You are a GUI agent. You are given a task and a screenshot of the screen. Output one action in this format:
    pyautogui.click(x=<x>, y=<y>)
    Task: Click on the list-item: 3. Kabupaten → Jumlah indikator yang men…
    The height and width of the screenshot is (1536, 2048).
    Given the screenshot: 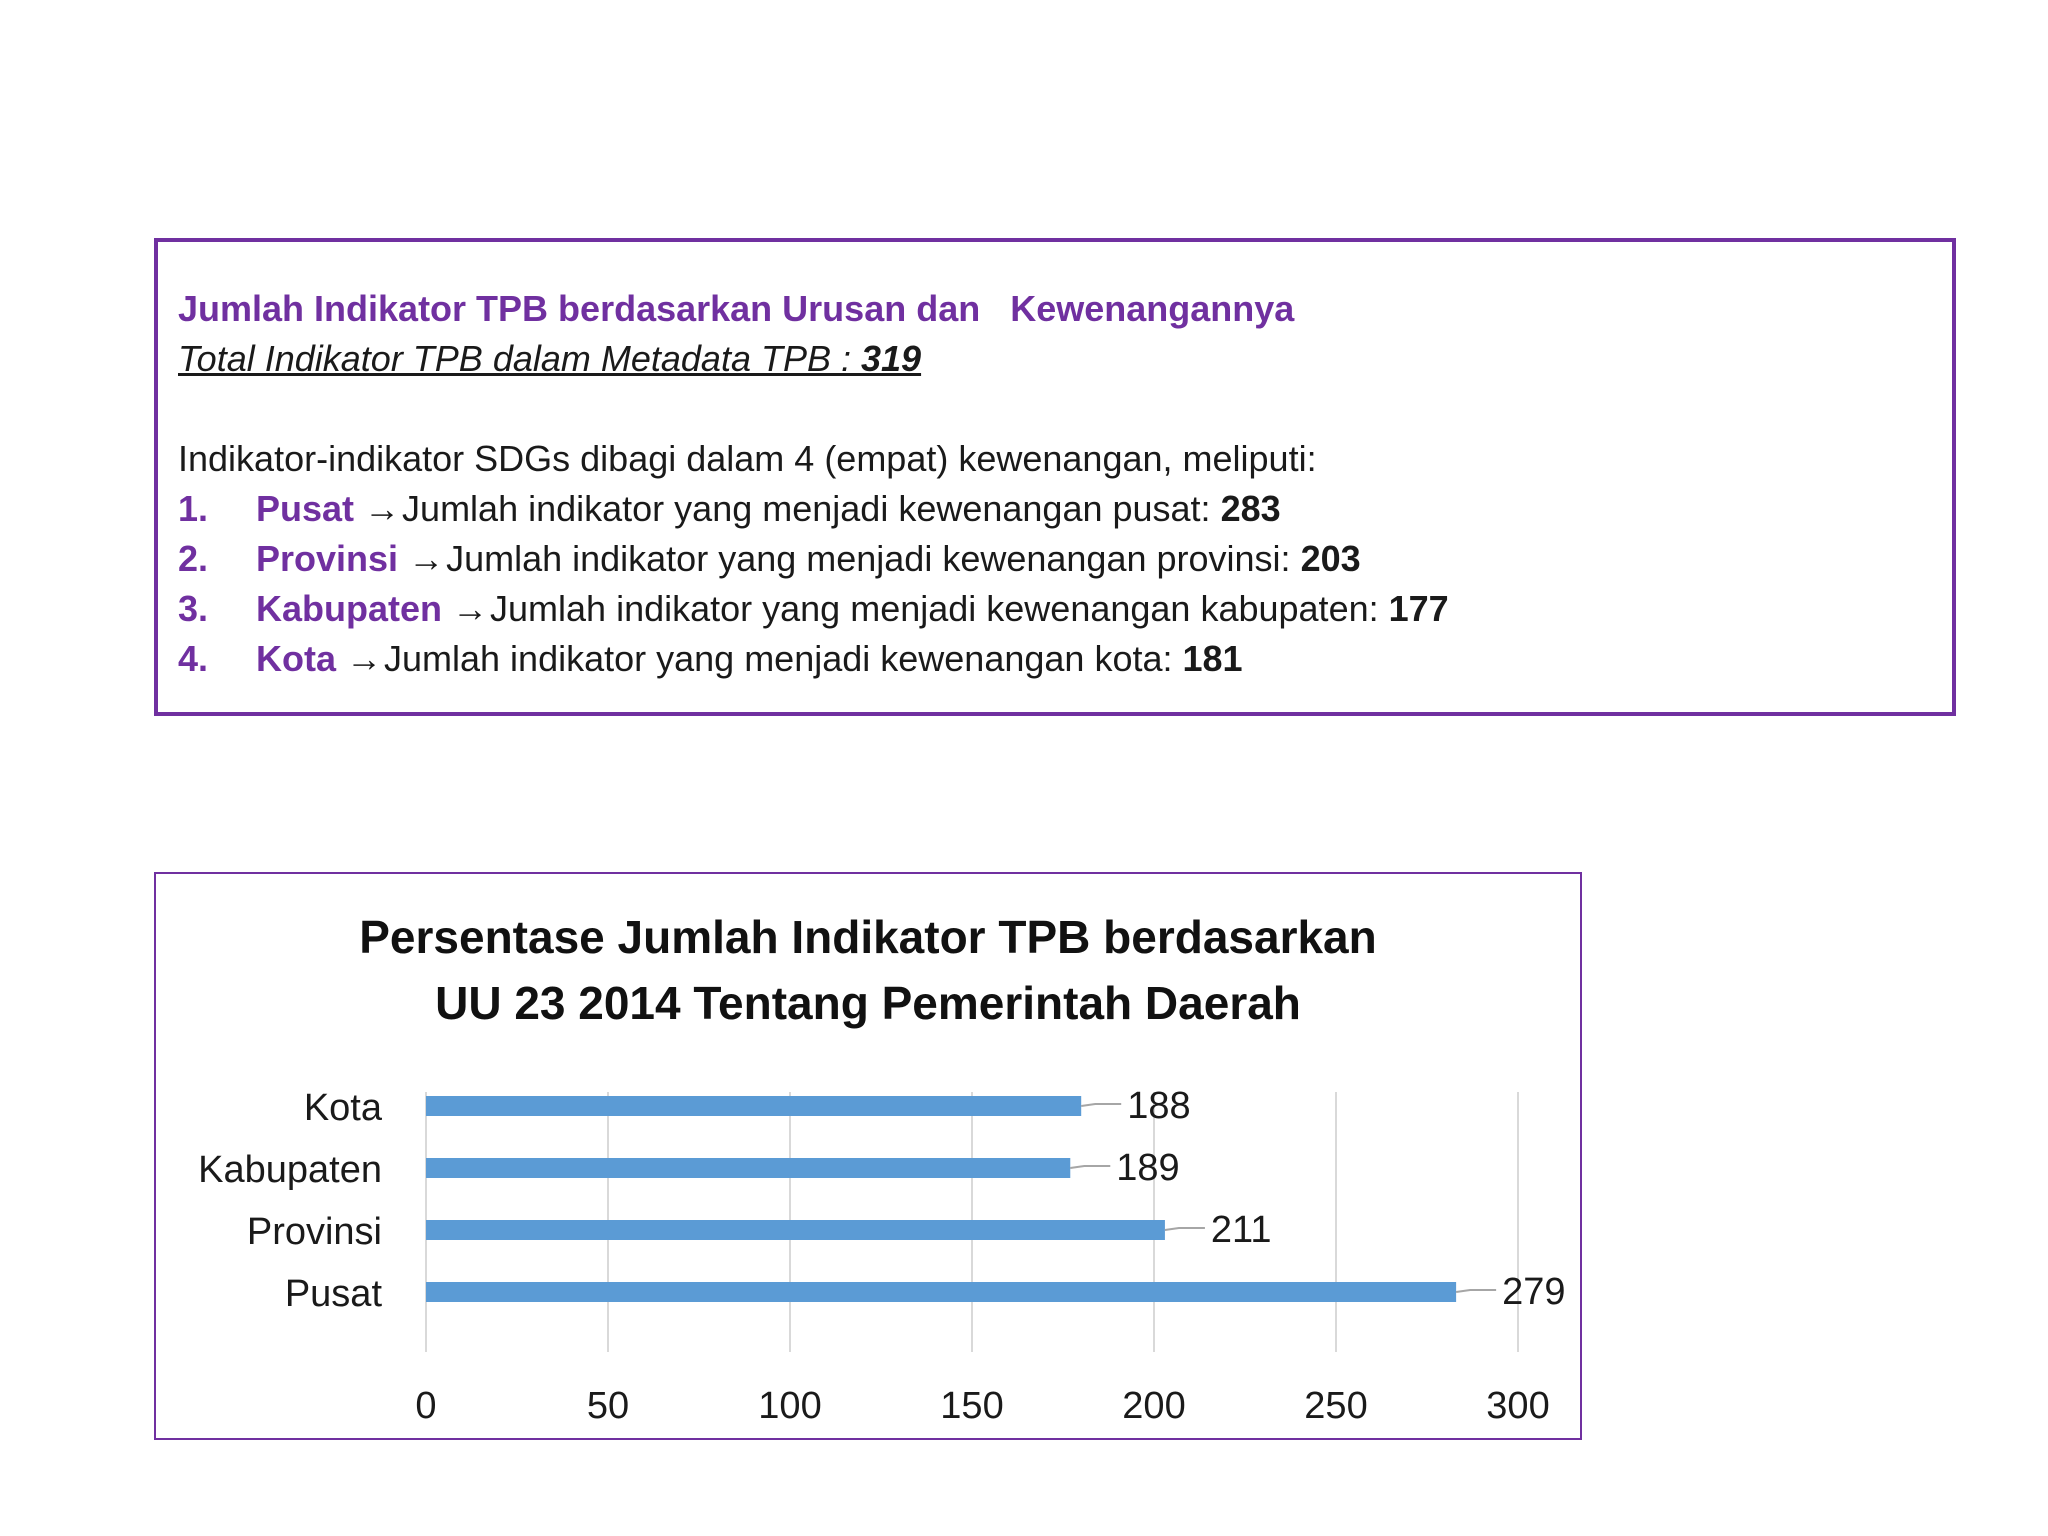 What is the action you would take?
    pyautogui.click(x=1055, y=609)
    